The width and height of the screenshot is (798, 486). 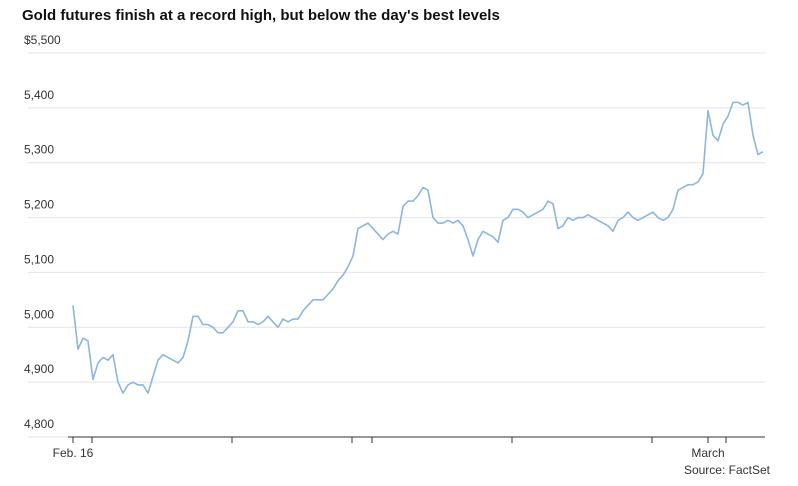 What do you see at coordinates (727, 470) in the screenshot?
I see `source: Source: FactSet` at bounding box center [727, 470].